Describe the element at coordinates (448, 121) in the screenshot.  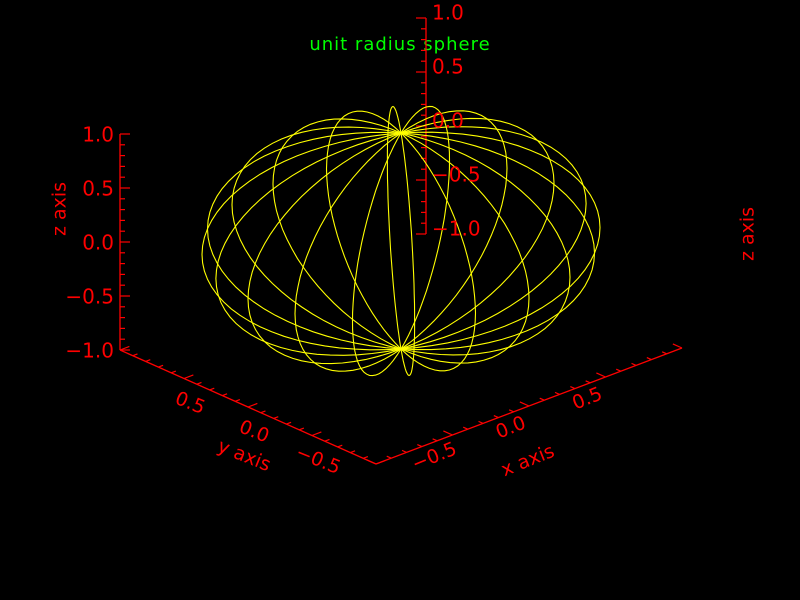
I see `z-tick-label-right: 0.0` at that location.